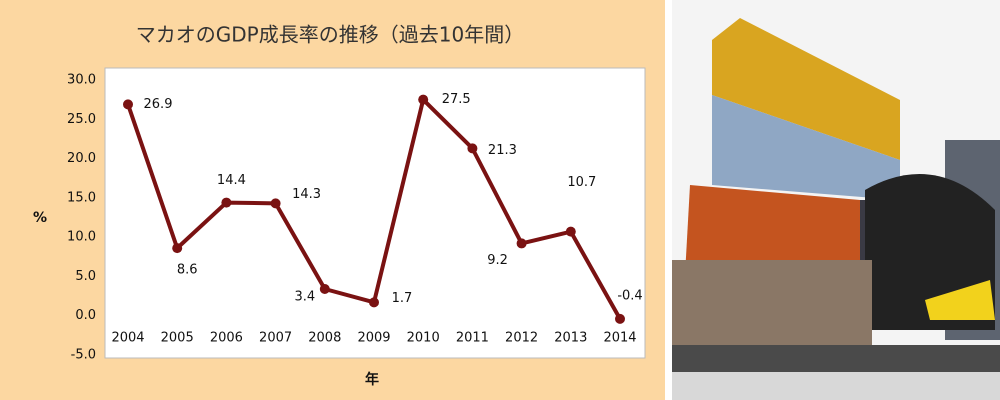 Image resolution: width=1000 pixels, height=400 pixels. Describe the element at coordinates (81, 80) in the screenshot. I see `y-tick-label: 30.0` at that location.